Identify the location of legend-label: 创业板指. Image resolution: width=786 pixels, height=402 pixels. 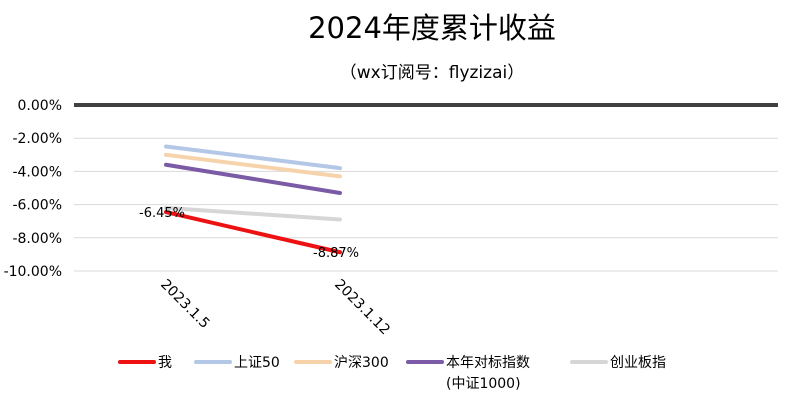
(638, 363).